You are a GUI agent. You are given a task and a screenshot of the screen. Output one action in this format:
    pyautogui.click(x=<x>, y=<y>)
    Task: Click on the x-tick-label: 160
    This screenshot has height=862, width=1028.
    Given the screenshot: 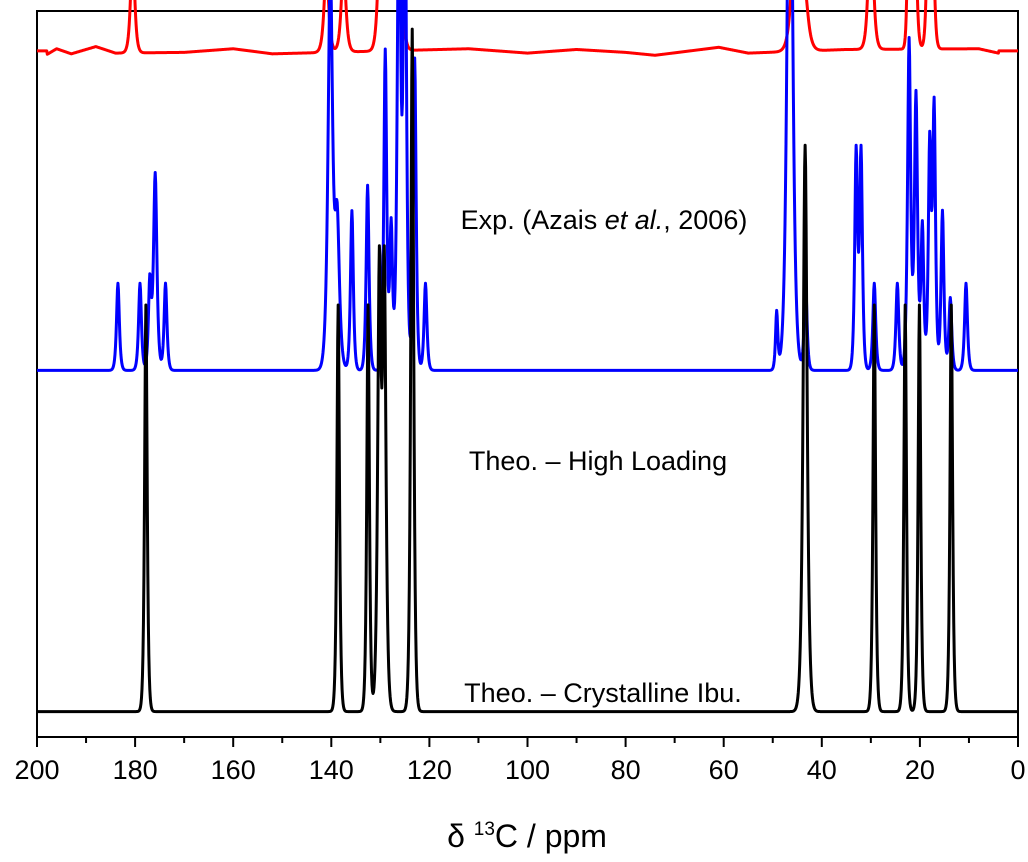 What is the action you would take?
    pyautogui.click(x=233, y=770)
    